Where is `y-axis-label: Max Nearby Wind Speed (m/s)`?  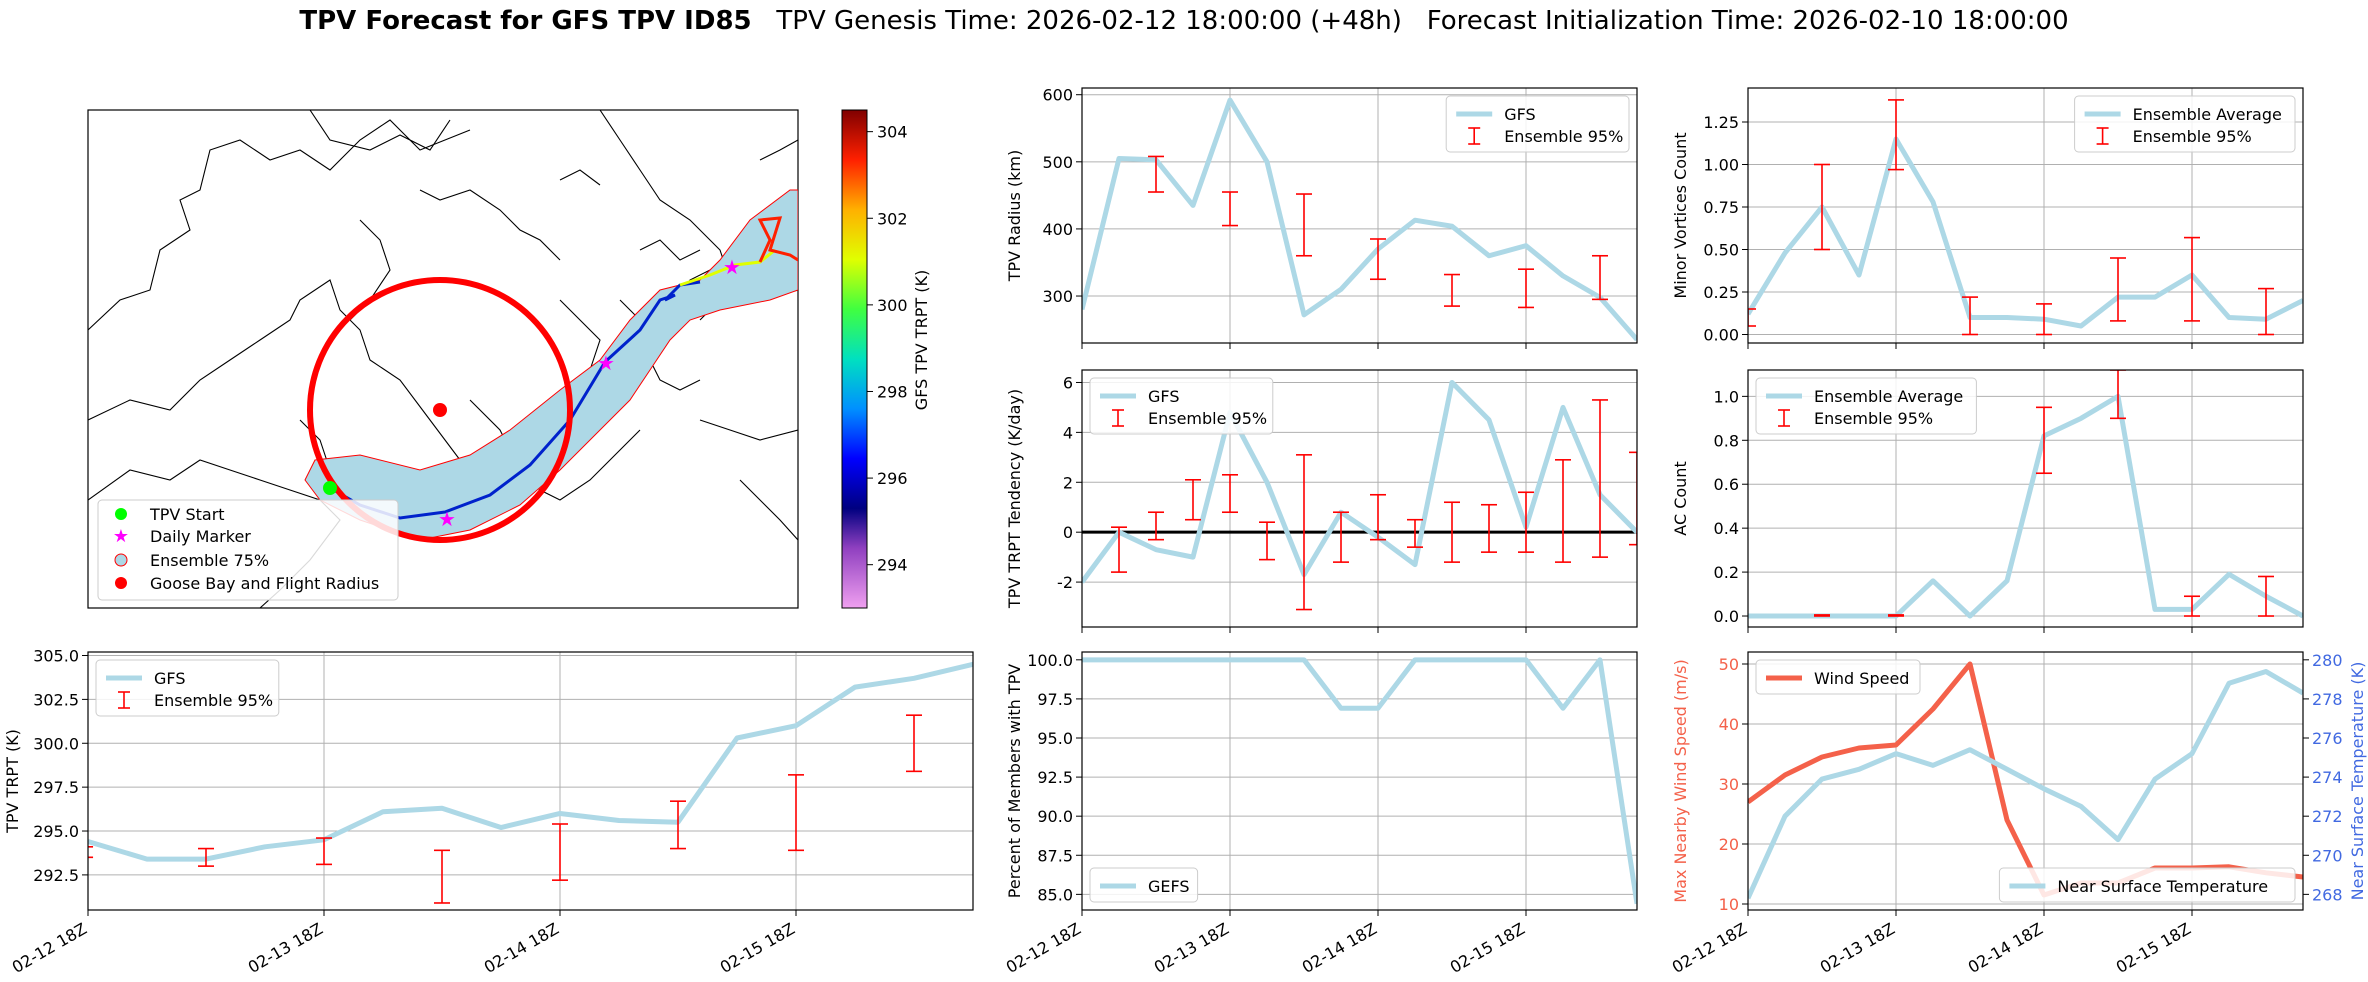 y-axis-label: Max Nearby Wind Speed (m/s) is located at coordinates (1680, 780).